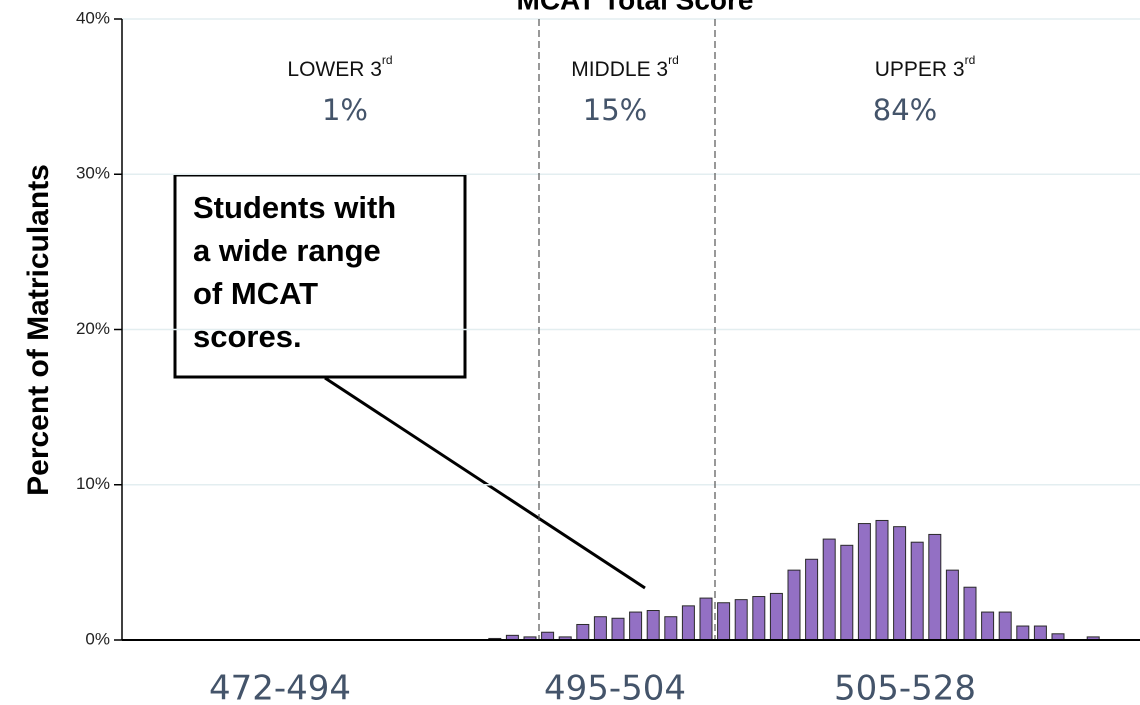 The image size is (1140, 705). What do you see at coordinates (615, 110) in the screenshot?
I see `region-share: 15%` at bounding box center [615, 110].